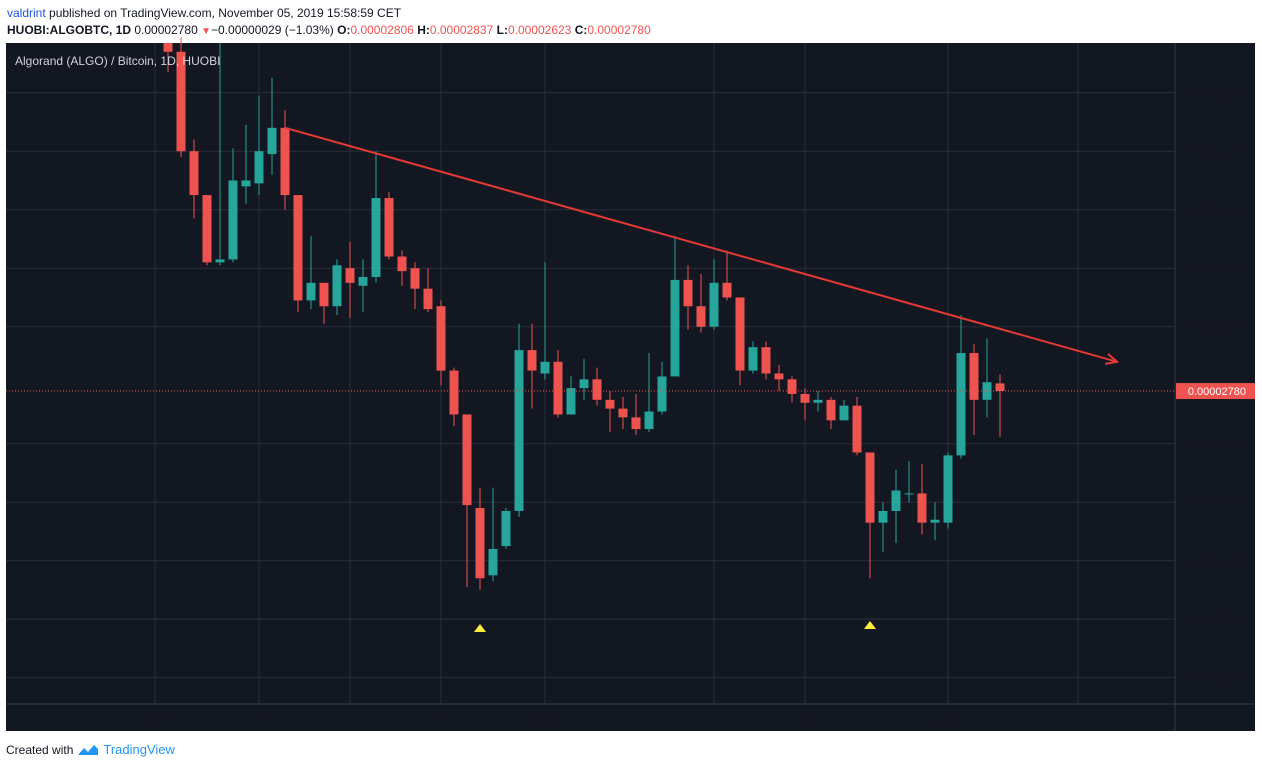 The image size is (1262, 768). What do you see at coordinates (441, 719) in the screenshot?
I see `x-tick-label: 23` at bounding box center [441, 719].